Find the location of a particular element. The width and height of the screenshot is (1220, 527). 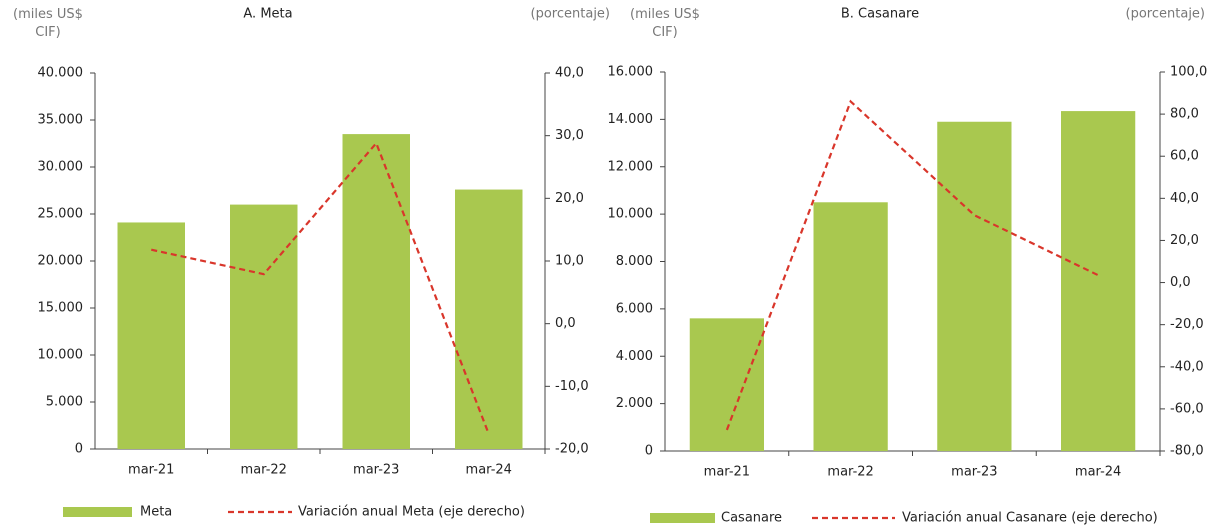

y-tick-label: 25.000 is located at coordinates (61, 214).